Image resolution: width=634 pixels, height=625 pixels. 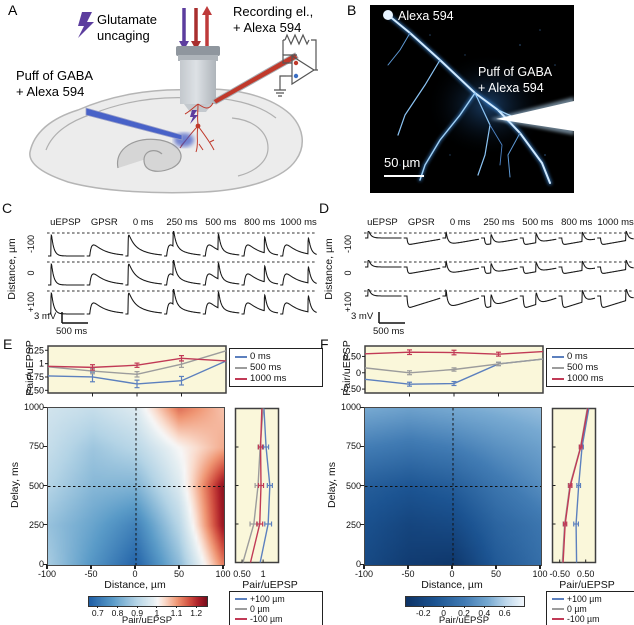 What do you see at coordinates (194, 117) in the screenshot?
I see `soma-bolt-icon` at bounding box center [194, 117].